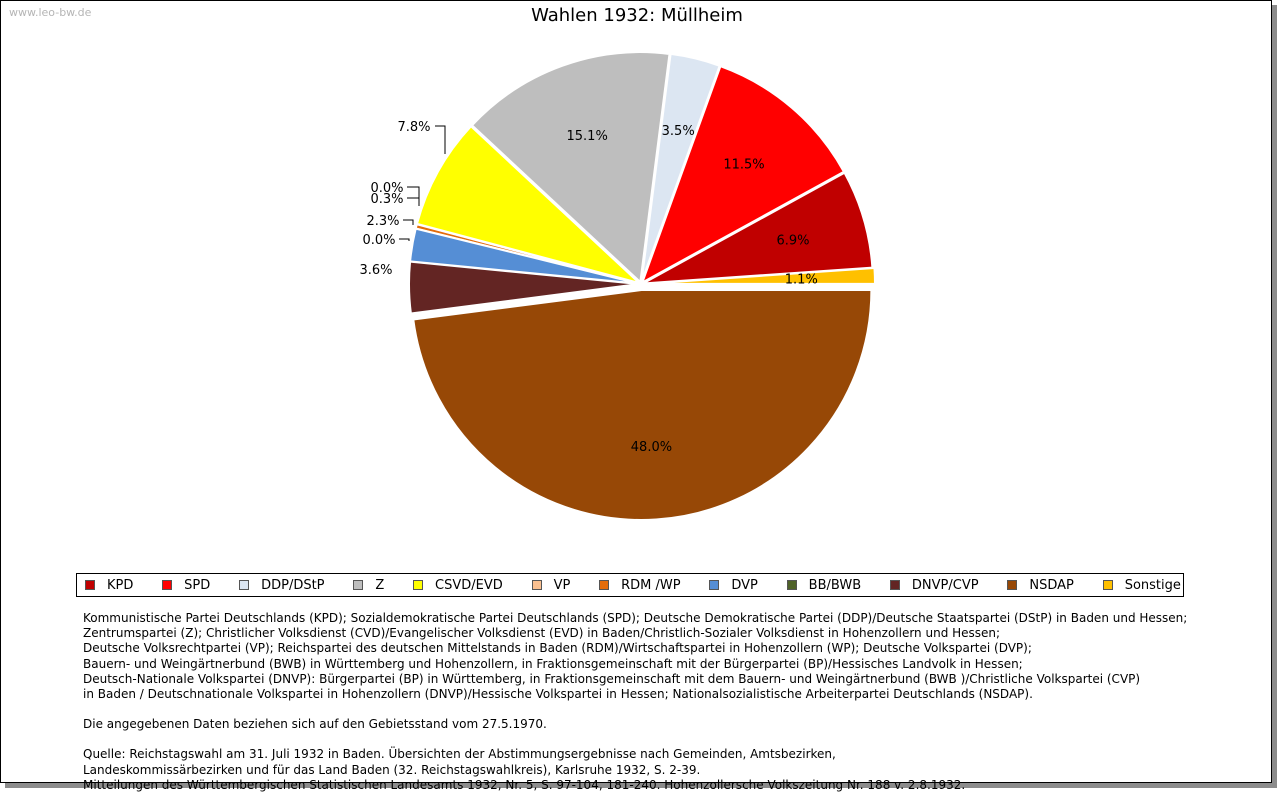 The image size is (1280, 793). What do you see at coordinates (562, 585) in the screenshot?
I see `legend-label: VP` at bounding box center [562, 585].